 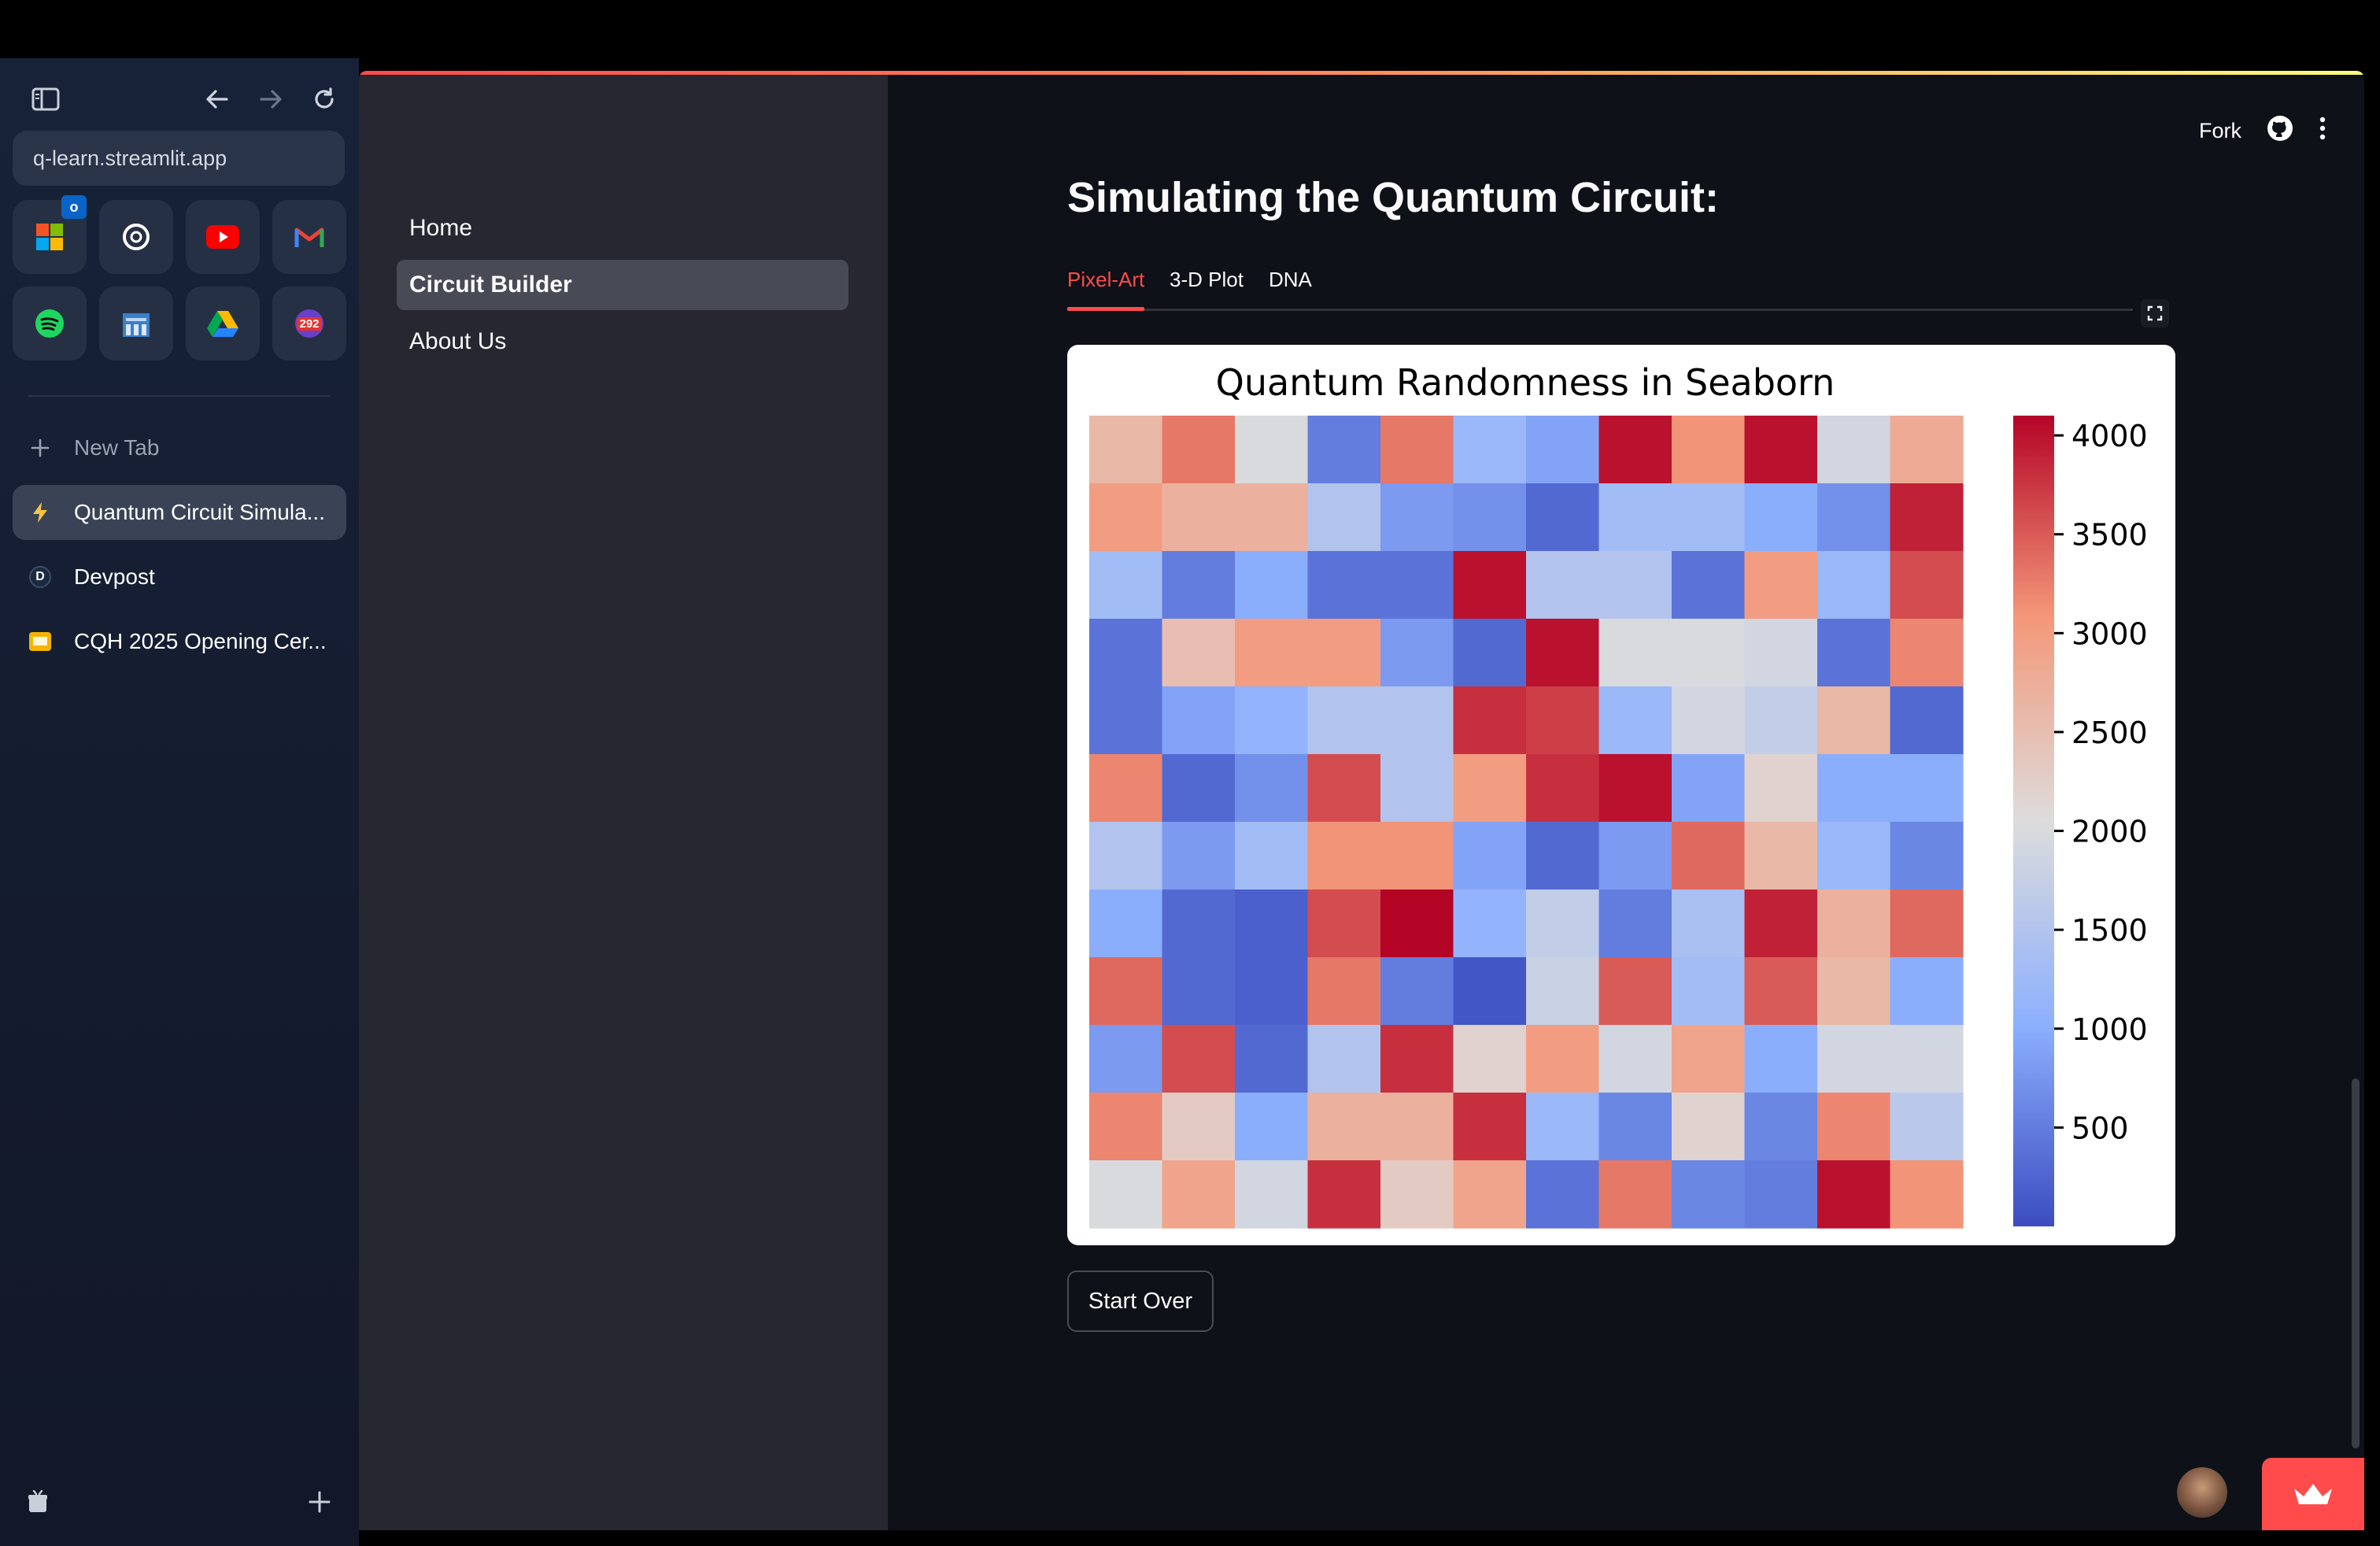 I want to click on forward-arrow-icon, so click(x=270, y=99).